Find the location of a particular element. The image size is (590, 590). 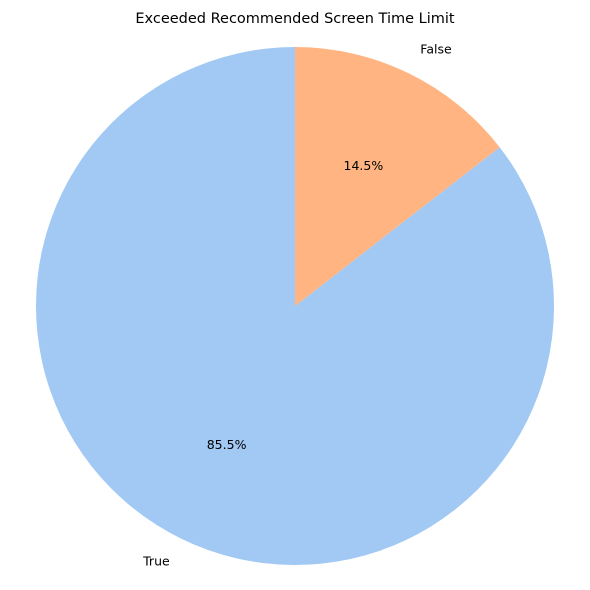

chart-title: Exceeded Recommended Screen Time Limit is located at coordinates (295, 19).